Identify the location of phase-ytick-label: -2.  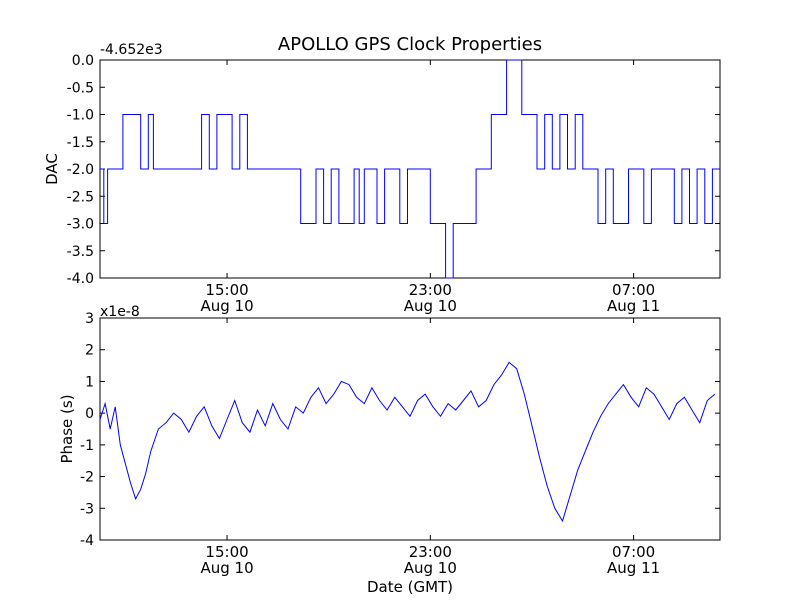
(87, 478).